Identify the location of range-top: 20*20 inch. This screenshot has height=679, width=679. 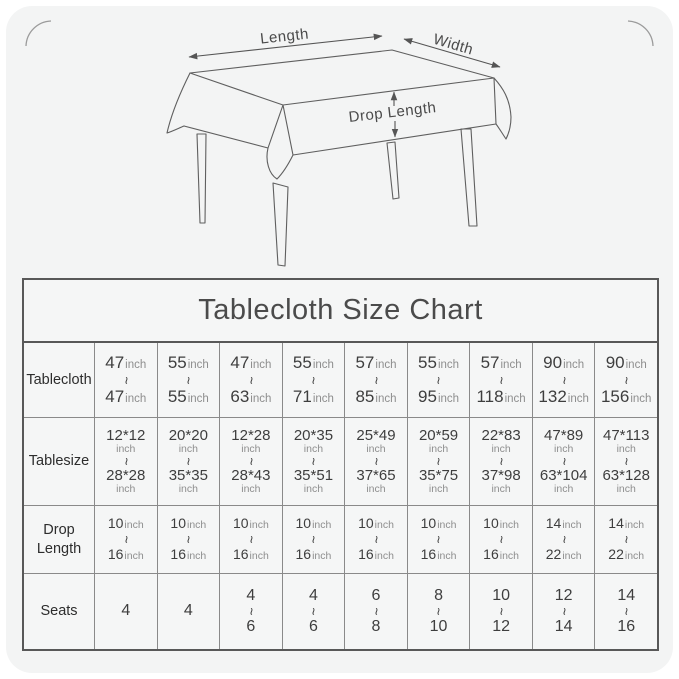
(188, 441).